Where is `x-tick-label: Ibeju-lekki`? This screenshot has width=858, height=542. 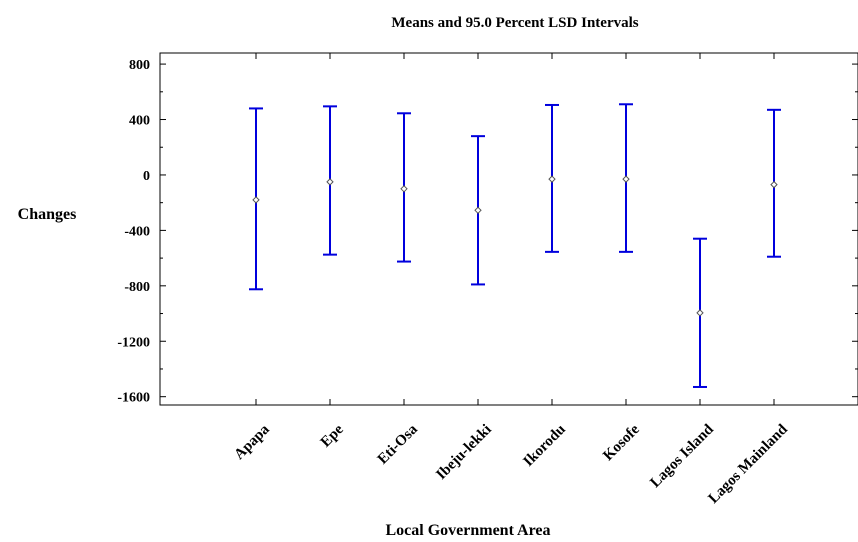 x-tick-label: Ibeju-lekki is located at coordinates (463, 452).